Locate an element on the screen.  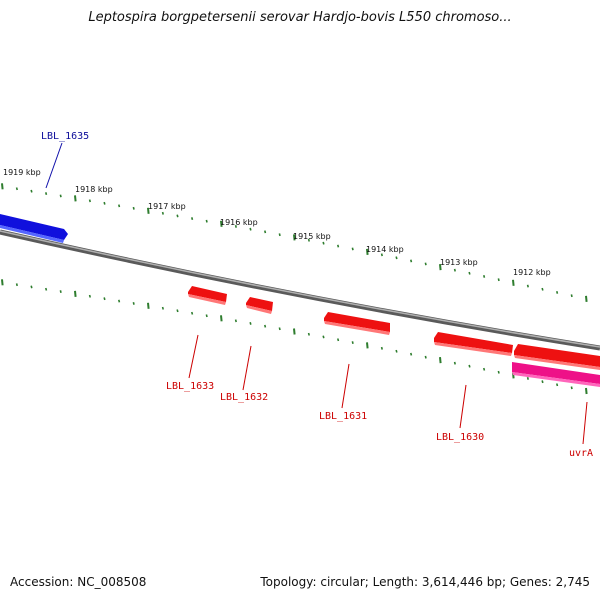
gene-label-LBL_1633: LBL_1633 is located at coordinates (190, 386).